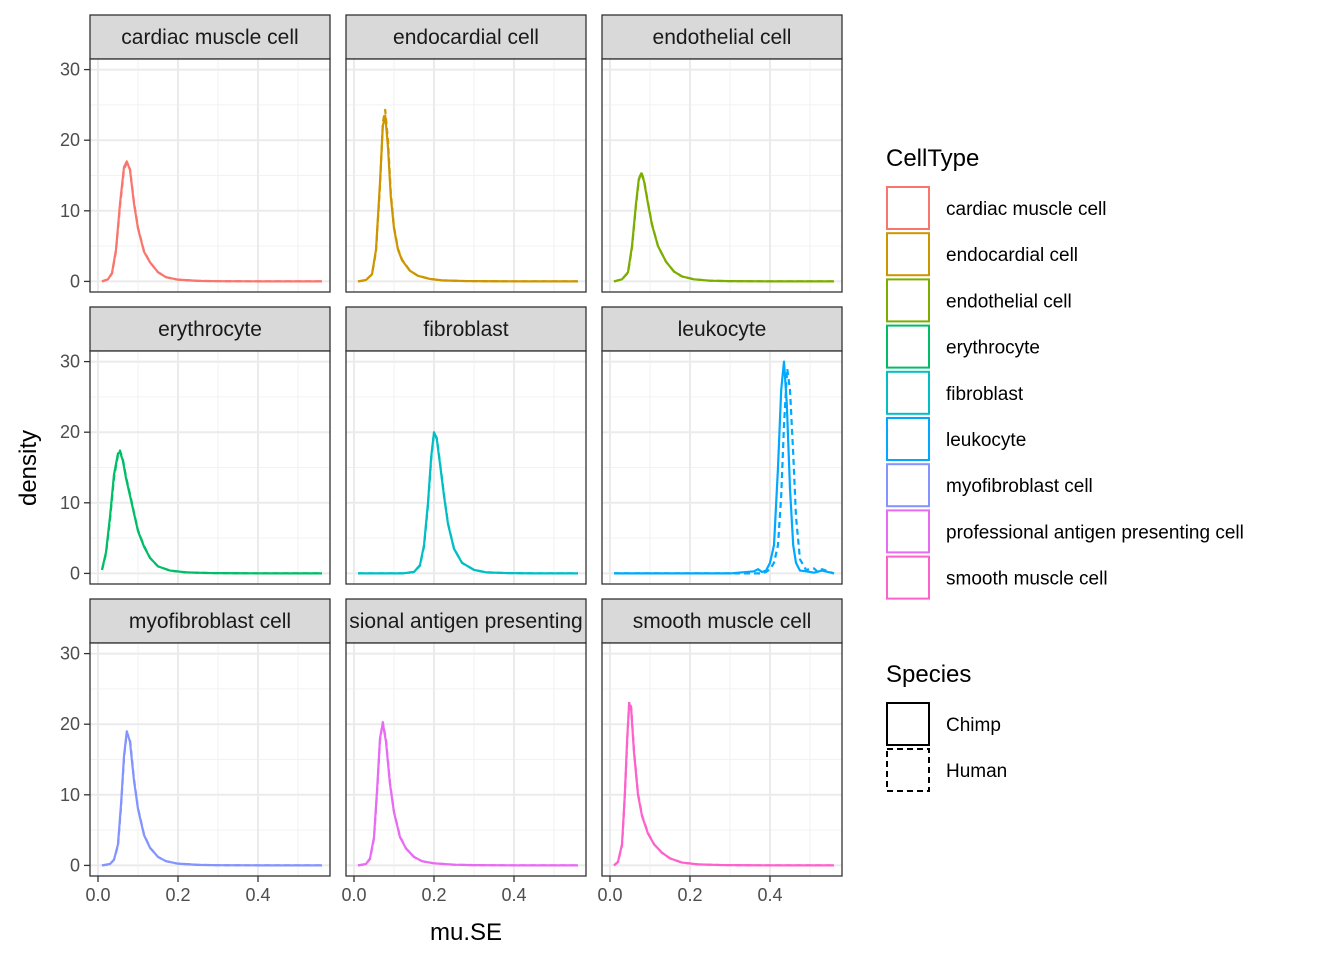  I want to click on facet-strip-label: erythrocyte, so click(210, 329).